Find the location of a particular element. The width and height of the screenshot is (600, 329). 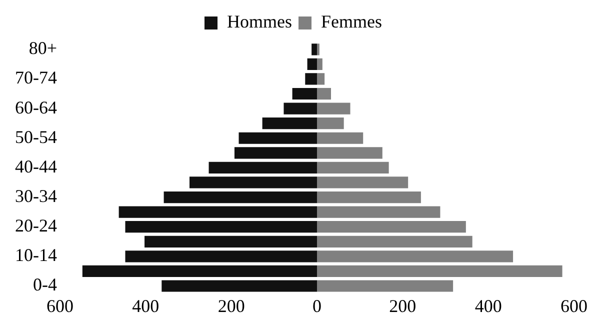

y-tick-label: 20-24 is located at coordinates (35, 226).